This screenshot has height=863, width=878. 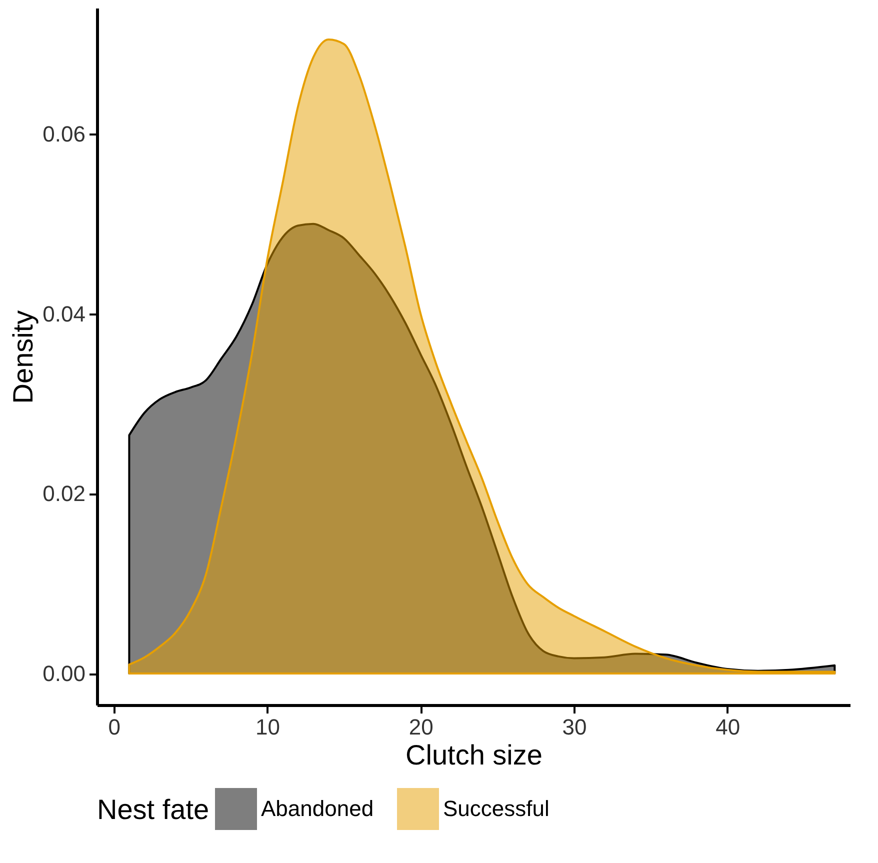 What do you see at coordinates (153, 809) in the screenshot?
I see `legend-title: Nest fate` at bounding box center [153, 809].